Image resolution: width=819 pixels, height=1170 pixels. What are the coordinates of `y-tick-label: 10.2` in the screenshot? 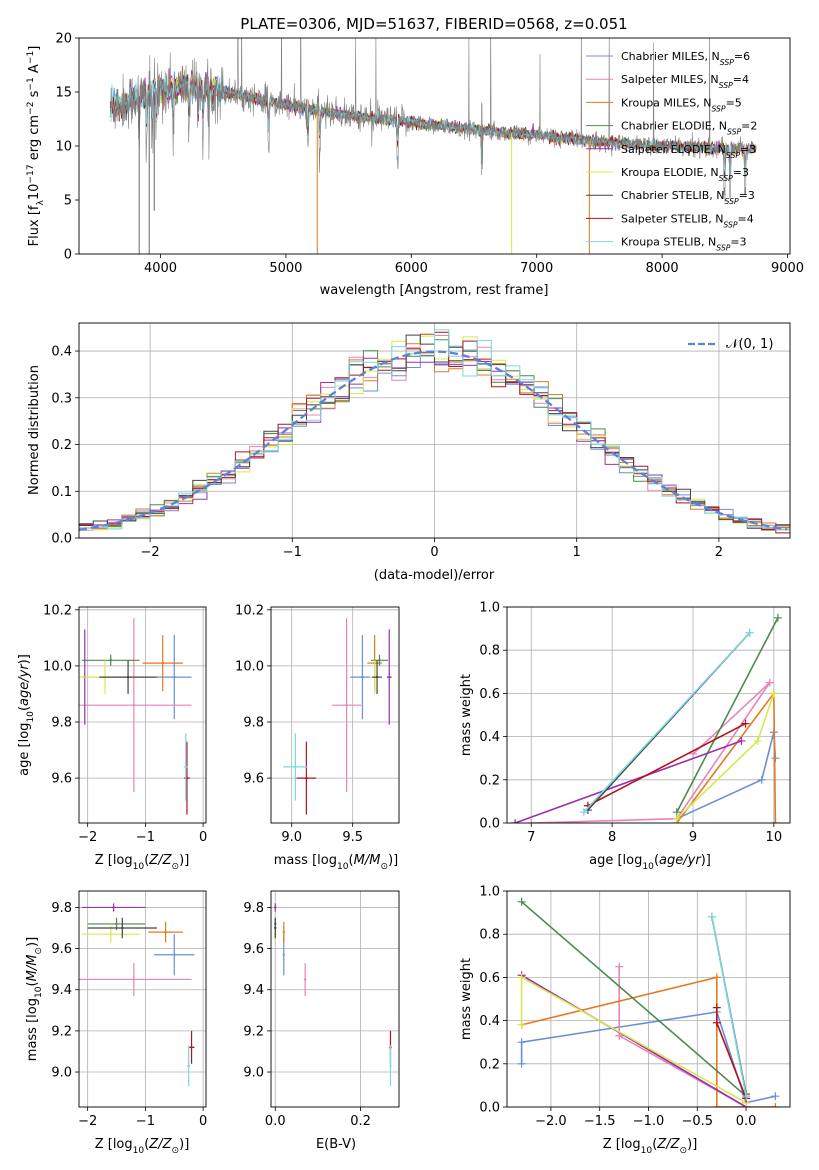 It's located at (57, 610).